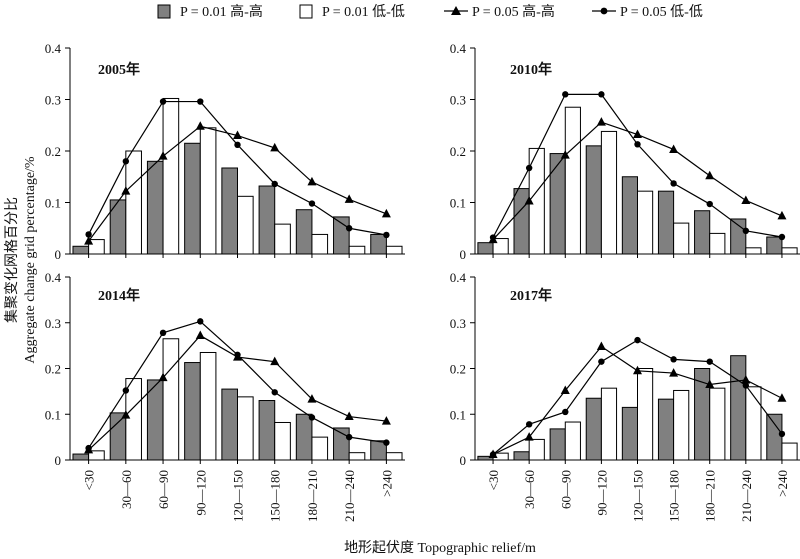 The width and height of the screenshot is (800, 559). Describe the element at coordinates (53, 203) in the screenshot. I see `y-tick-label: 0.1` at that location.